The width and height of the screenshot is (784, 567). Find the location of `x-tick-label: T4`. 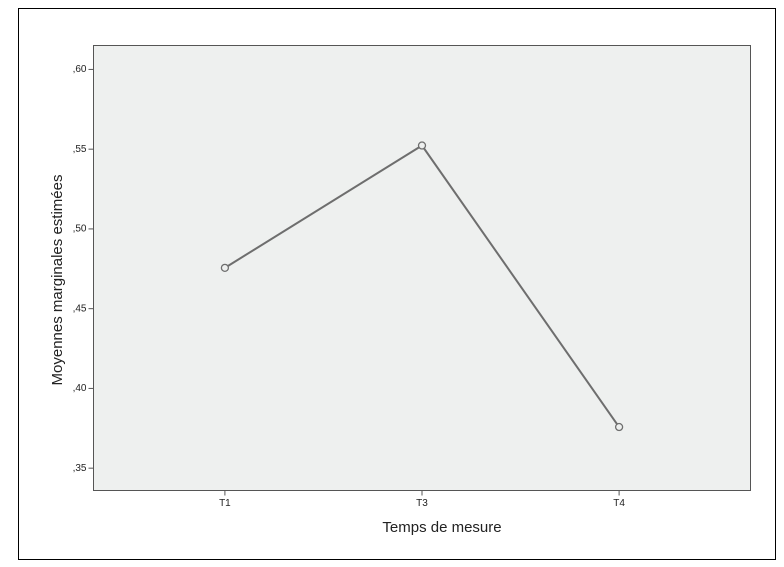

x-tick-label: T4 is located at coordinates (619, 503).